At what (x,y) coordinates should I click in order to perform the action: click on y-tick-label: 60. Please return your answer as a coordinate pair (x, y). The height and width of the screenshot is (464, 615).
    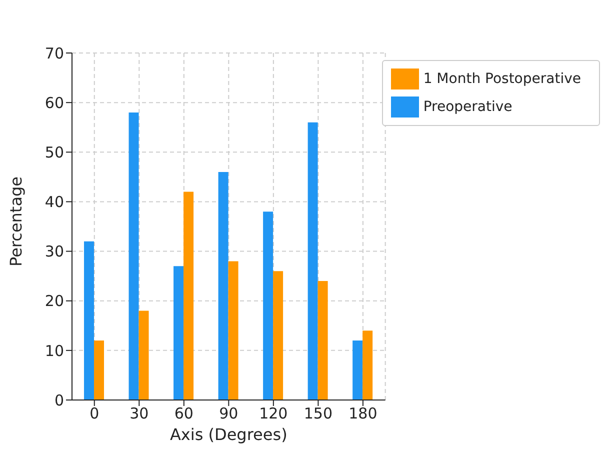
    Looking at the image, I should click on (54, 103).